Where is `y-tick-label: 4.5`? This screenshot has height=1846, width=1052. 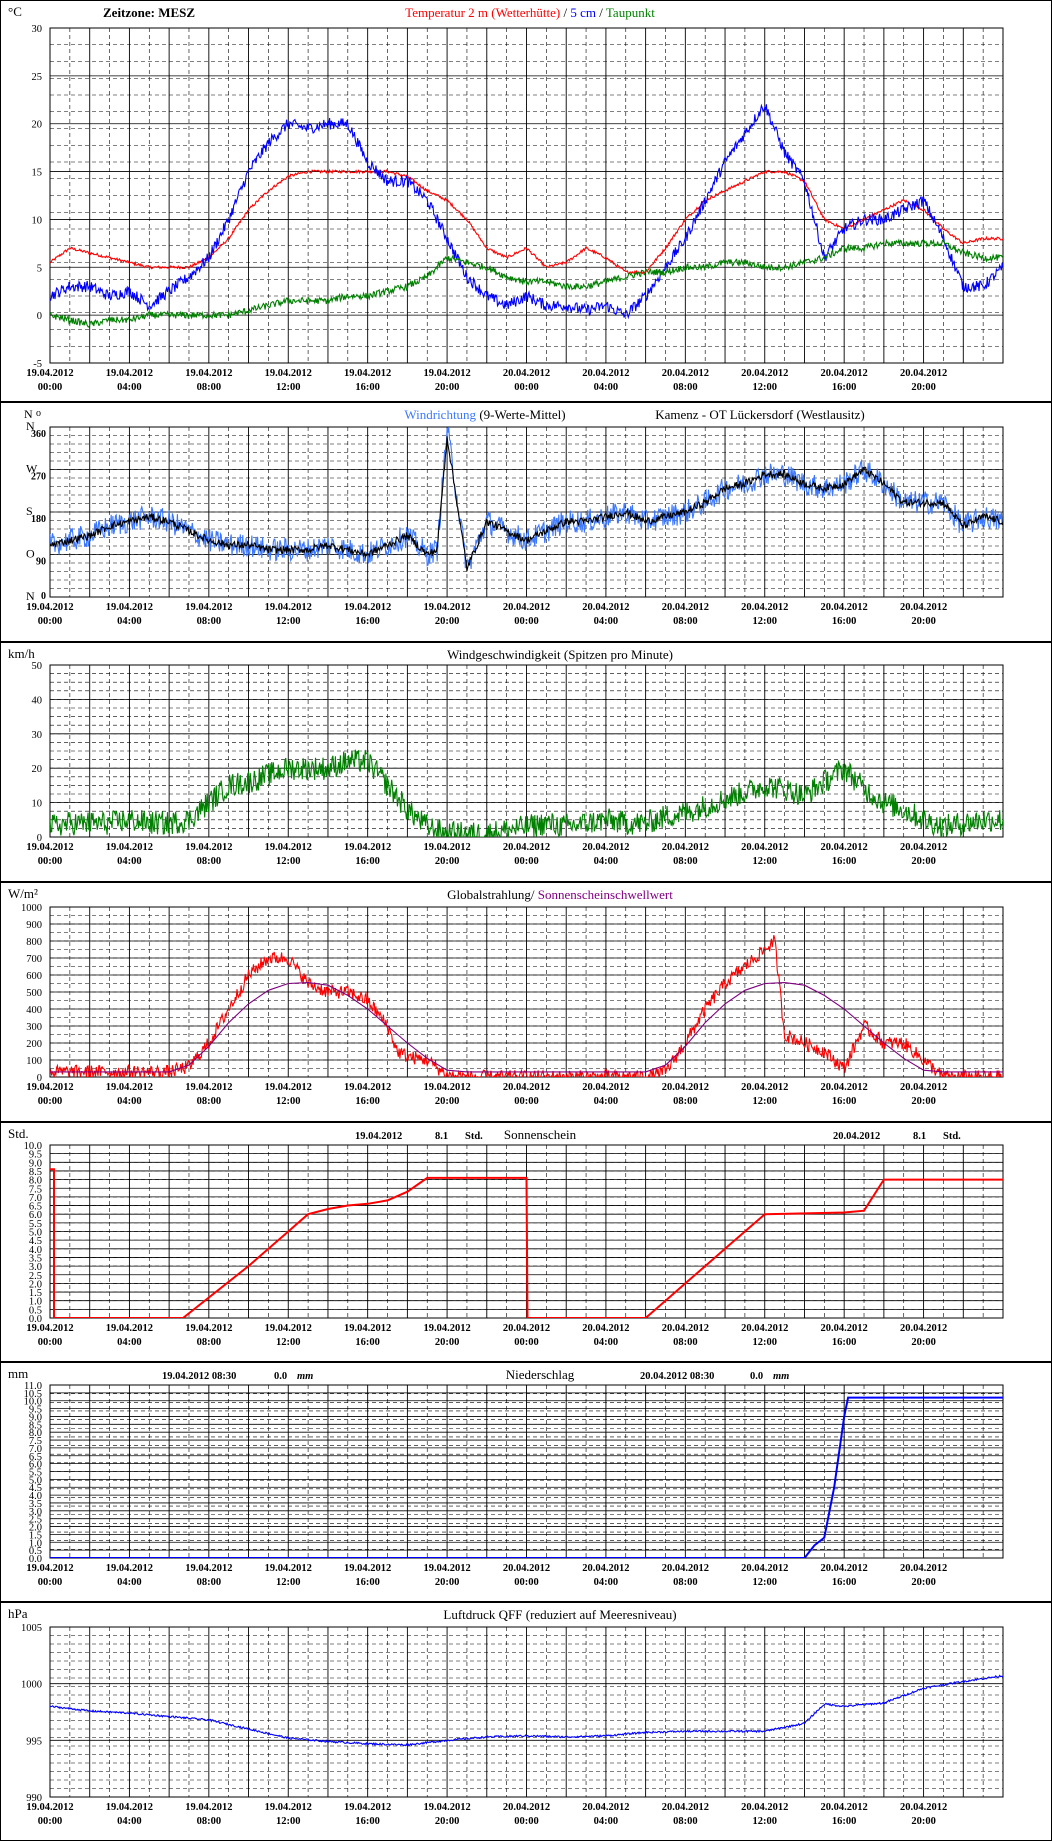 y-tick-label: 4.5 is located at coordinates (35, 1488).